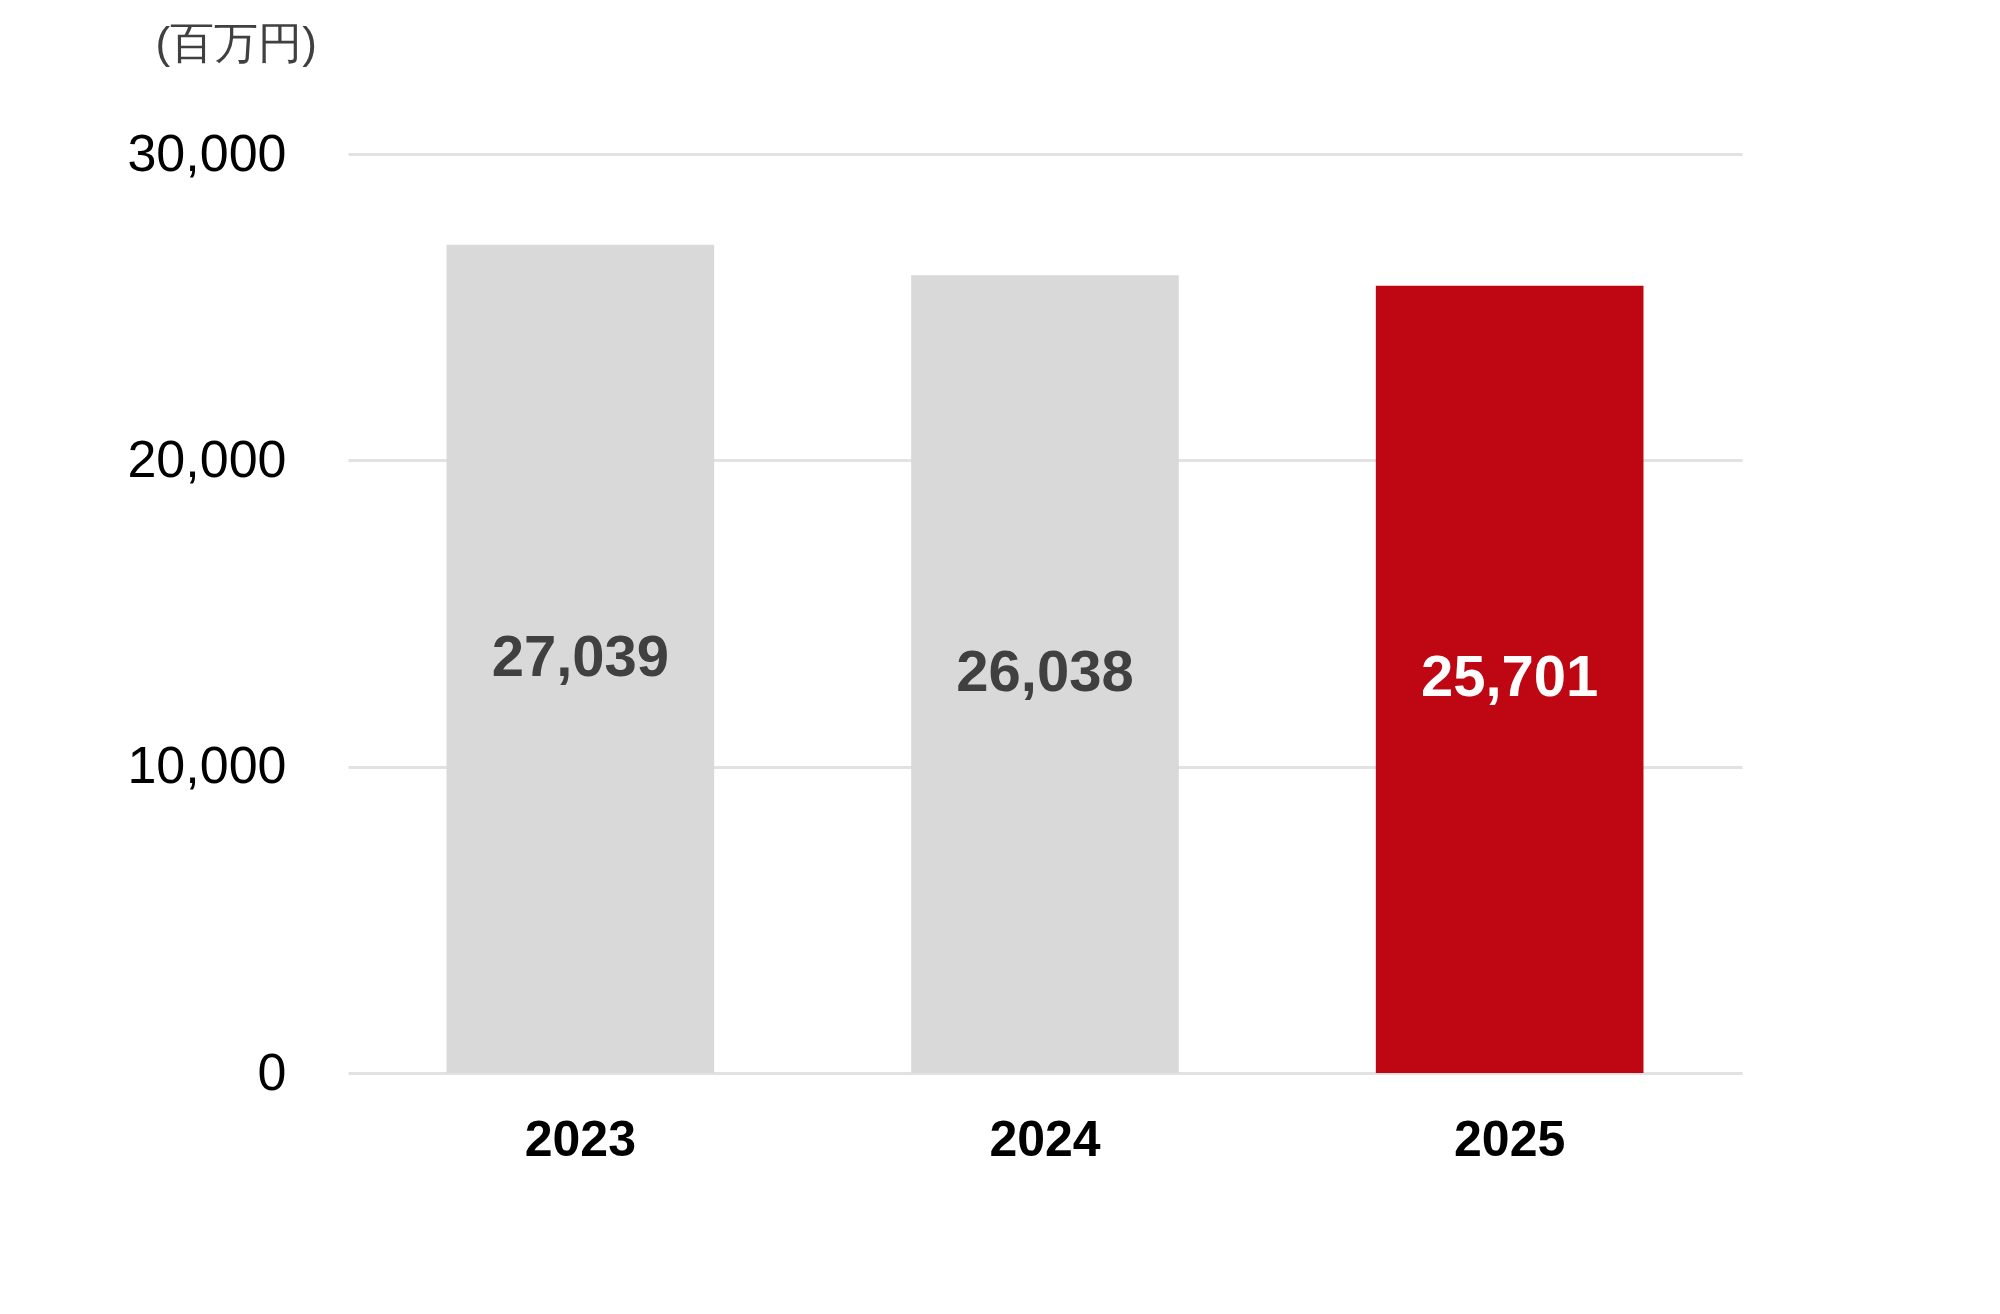 The height and width of the screenshot is (1314, 2000). I want to click on x-tick-label: 2023, so click(580, 1138).